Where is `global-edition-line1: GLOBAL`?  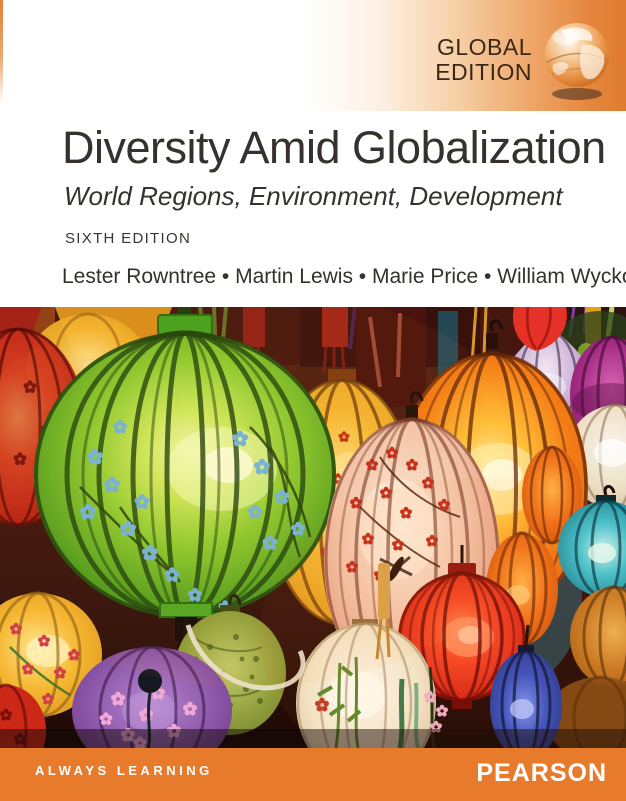 global-edition-line1: GLOBAL is located at coordinates (484, 46).